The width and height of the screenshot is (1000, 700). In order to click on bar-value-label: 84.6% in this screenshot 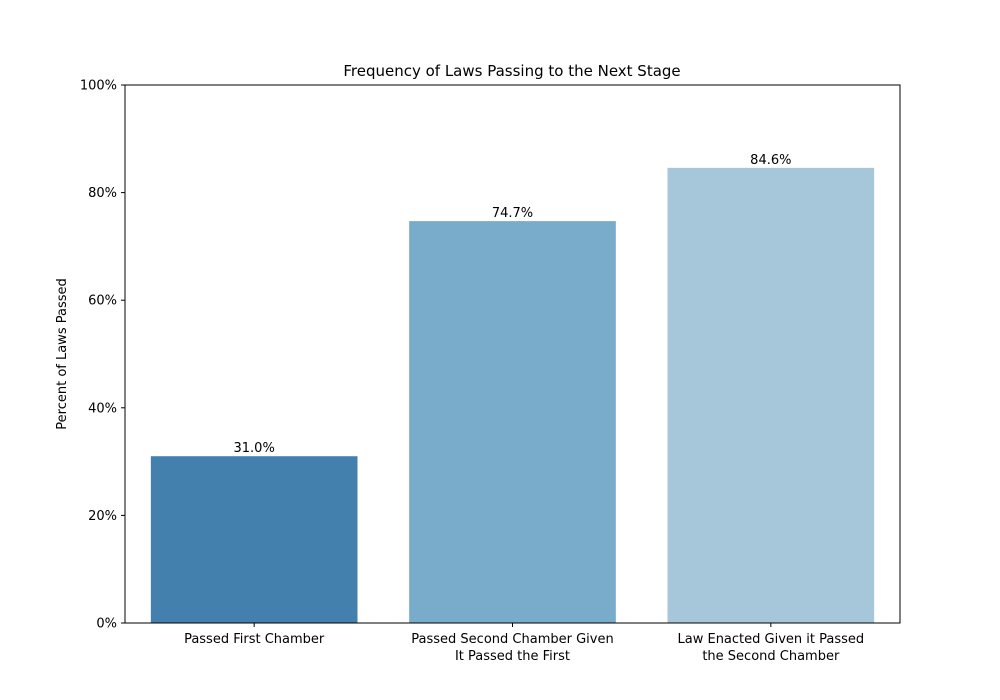, I will do `click(770, 160)`.